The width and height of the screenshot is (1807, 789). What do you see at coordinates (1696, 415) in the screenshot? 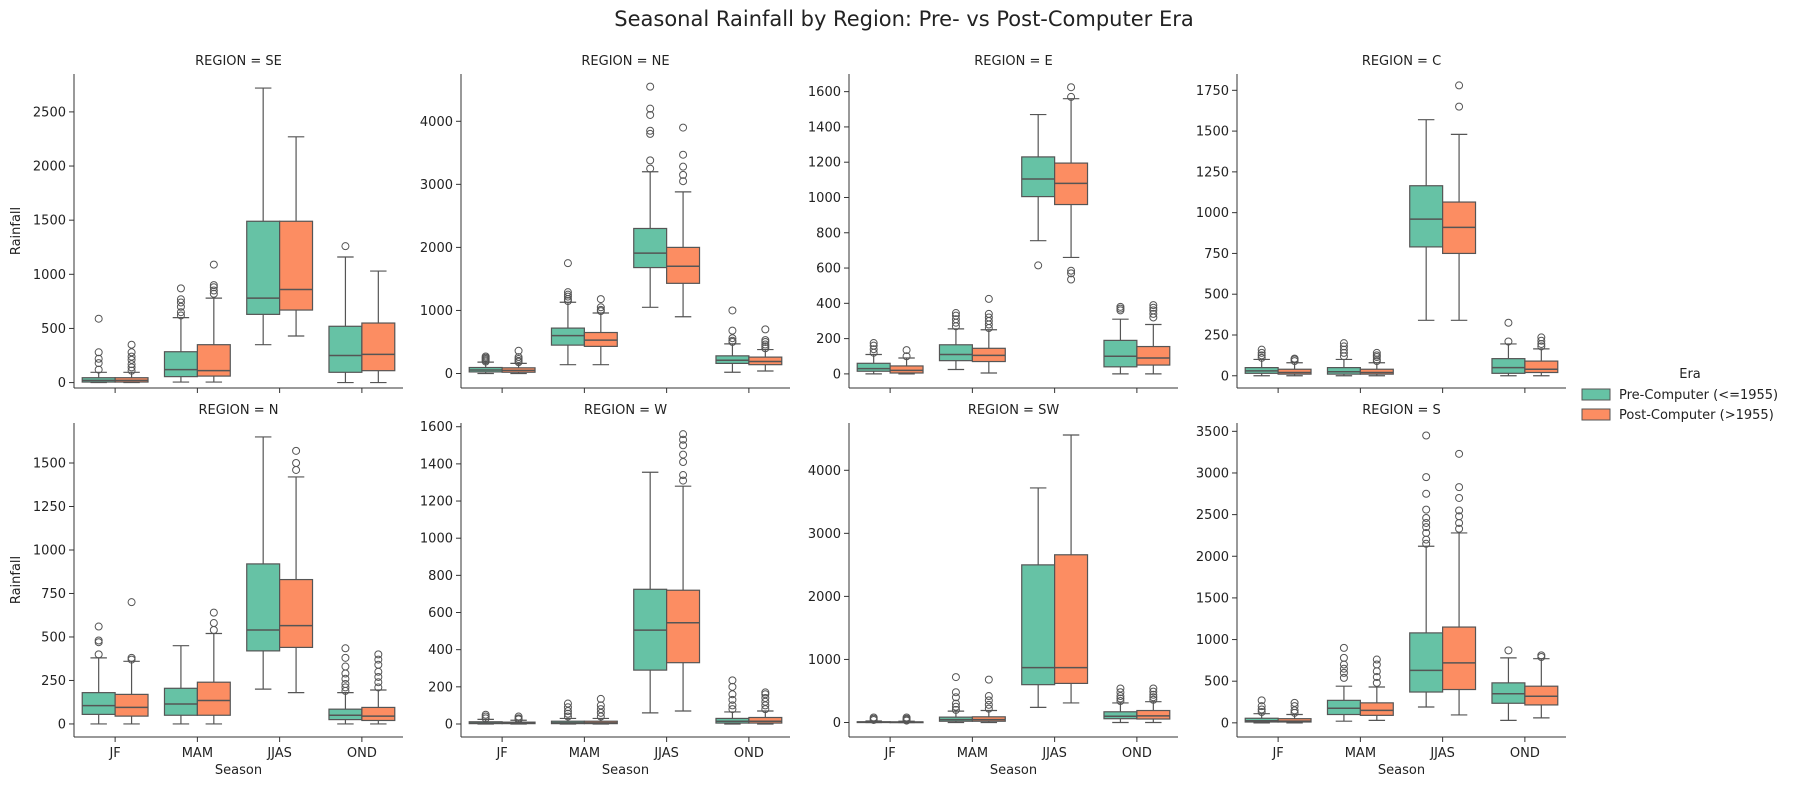
I see `legend-label-post: Post-Computer (>1955)` at bounding box center [1696, 415].